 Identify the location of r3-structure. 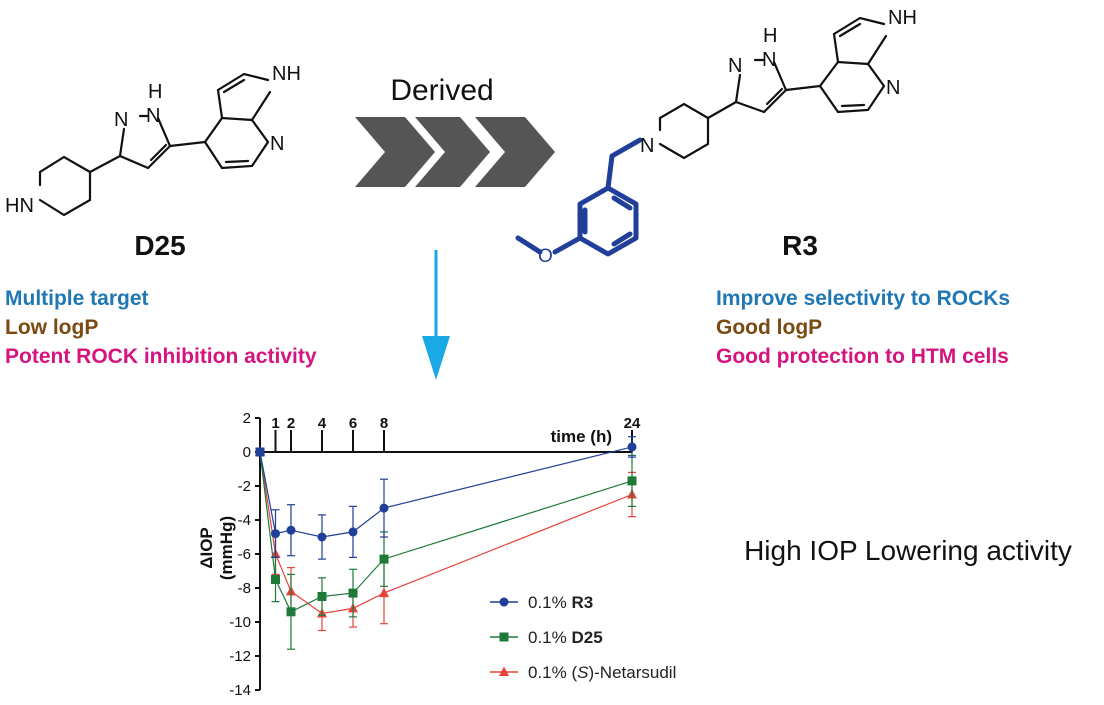
(773, 88).